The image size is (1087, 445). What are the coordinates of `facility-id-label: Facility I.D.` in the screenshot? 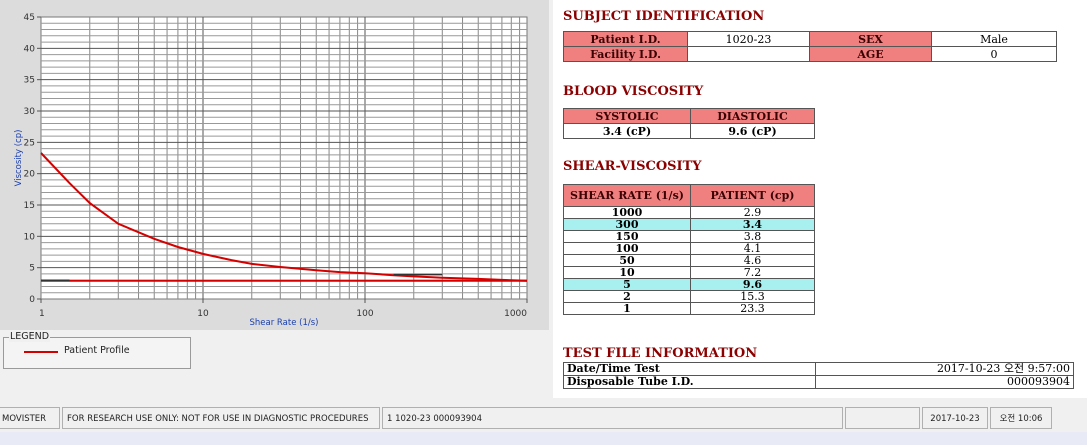 It's located at (625, 54).